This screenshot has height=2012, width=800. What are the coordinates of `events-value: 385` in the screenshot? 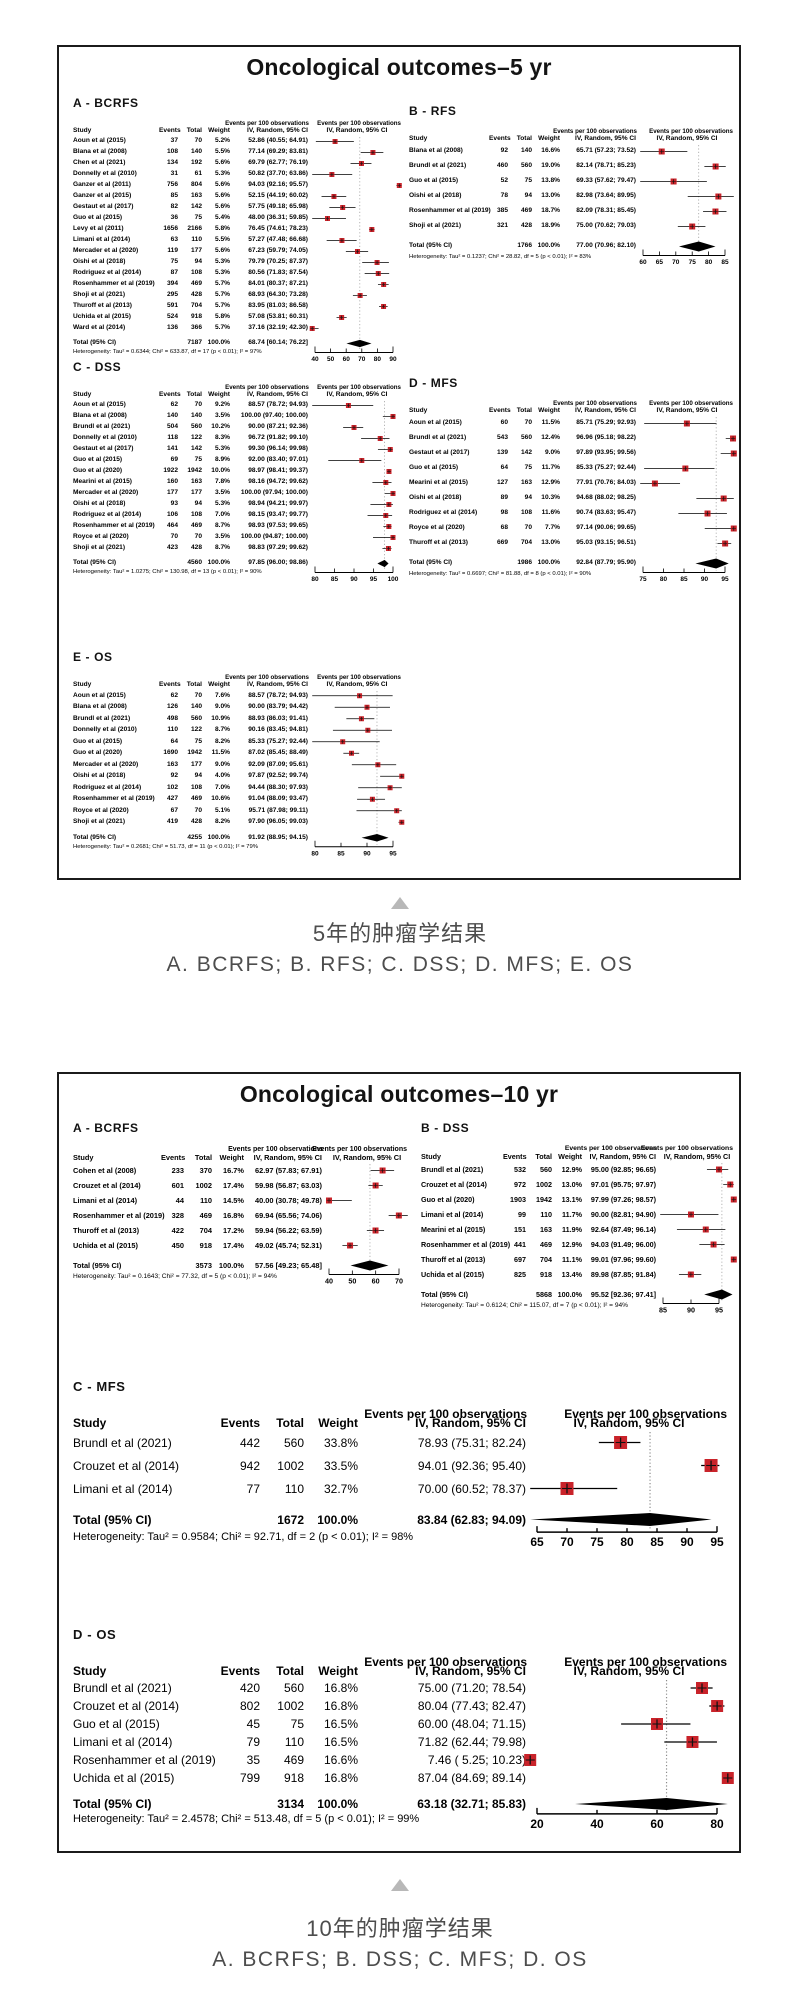 It's located at (502, 211).